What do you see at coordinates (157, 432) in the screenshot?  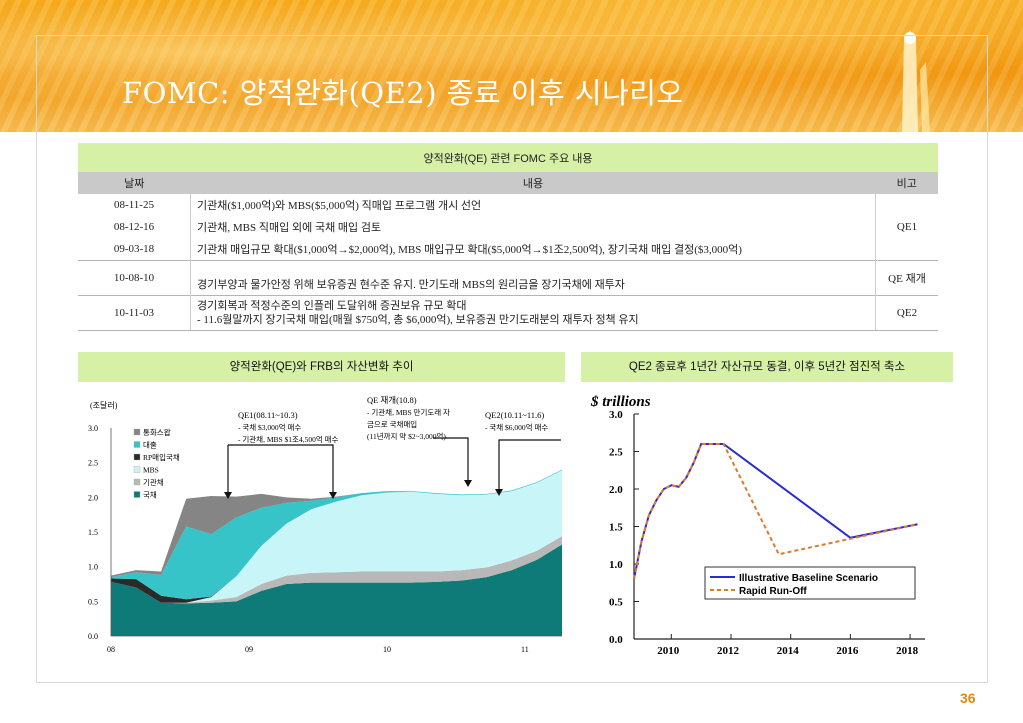 I see `legend-label: 통화스왑` at bounding box center [157, 432].